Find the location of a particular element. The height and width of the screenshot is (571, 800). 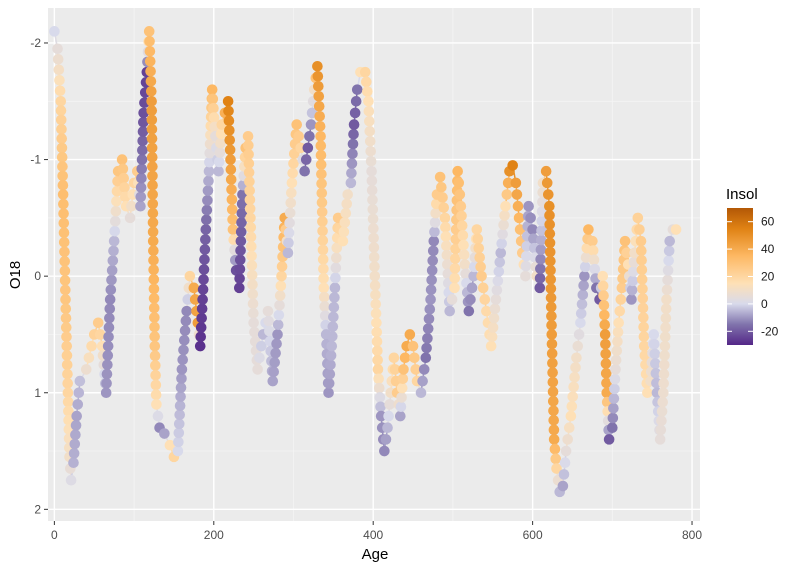

x-axis: 0 200 400 600 800 is located at coordinates (376, 531).